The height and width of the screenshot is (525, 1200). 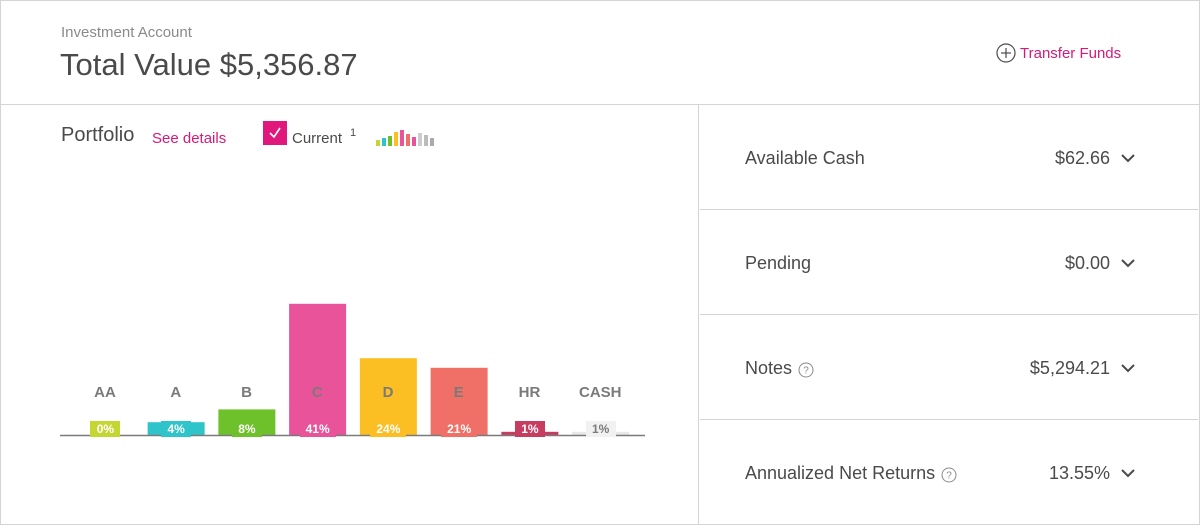 What do you see at coordinates (805, 158) in the screenshot?
I see `summary-label: Available Cash` at bounding box center [805, 158].